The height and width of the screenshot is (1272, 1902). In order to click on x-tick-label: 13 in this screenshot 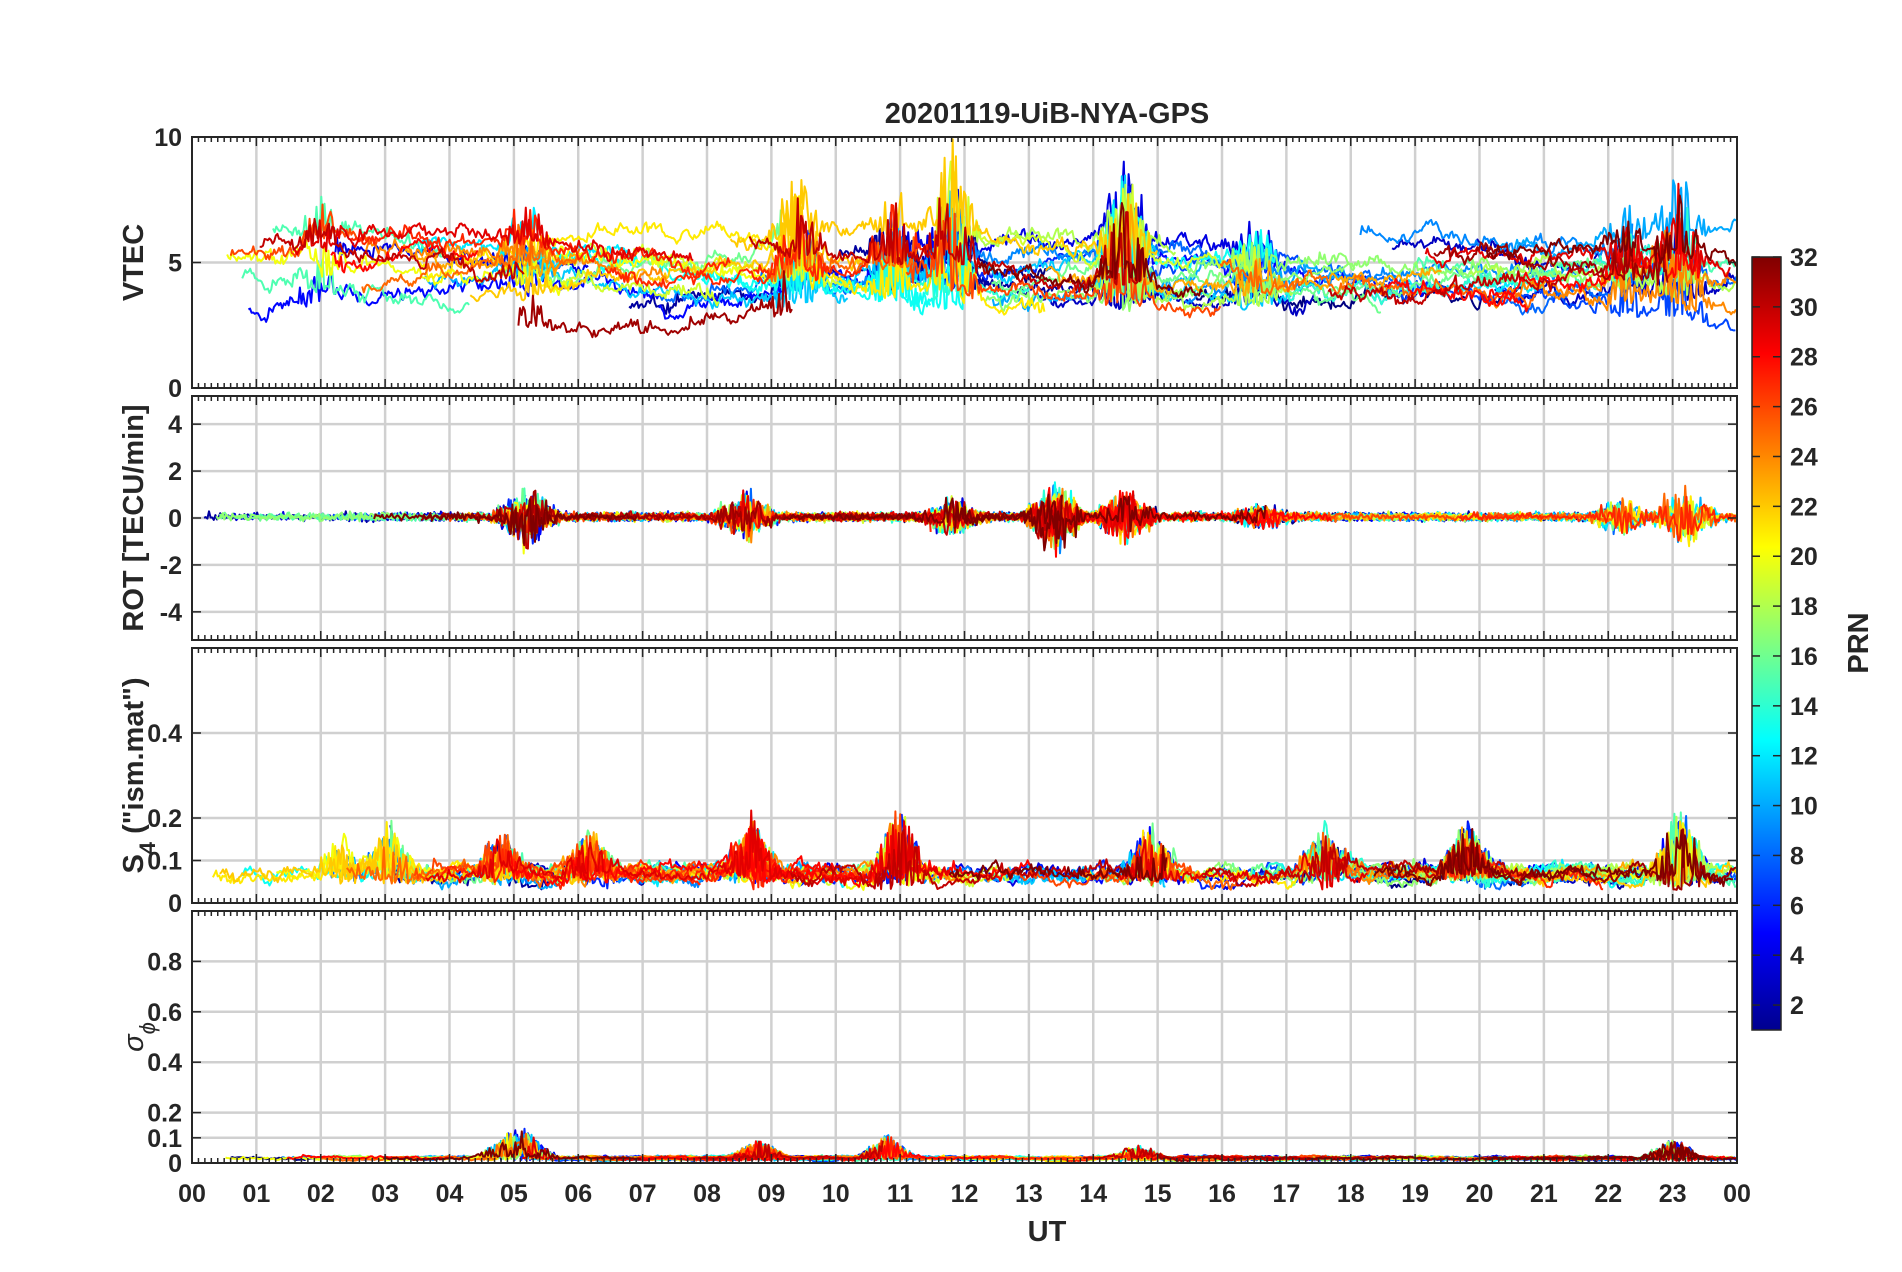, I will do `click(1029, 1194)`.